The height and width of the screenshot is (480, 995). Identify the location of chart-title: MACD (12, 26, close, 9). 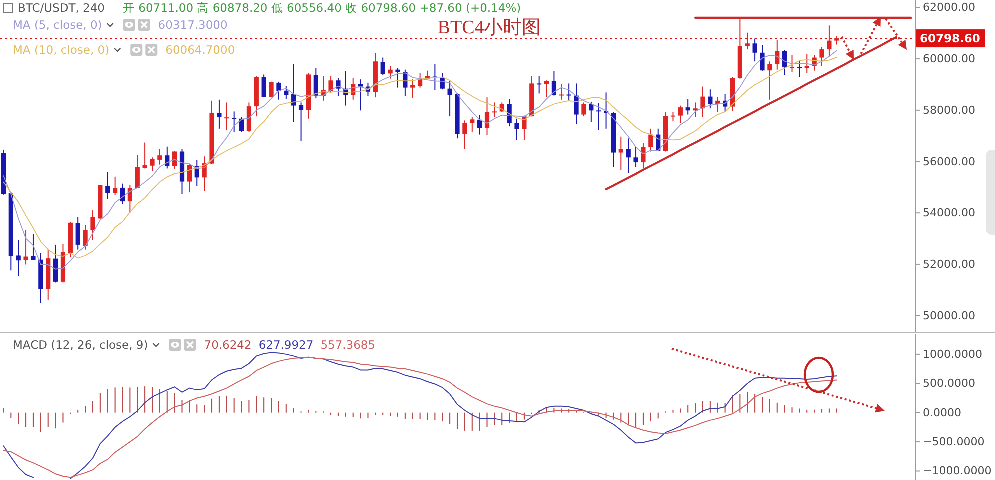
(80, 345).